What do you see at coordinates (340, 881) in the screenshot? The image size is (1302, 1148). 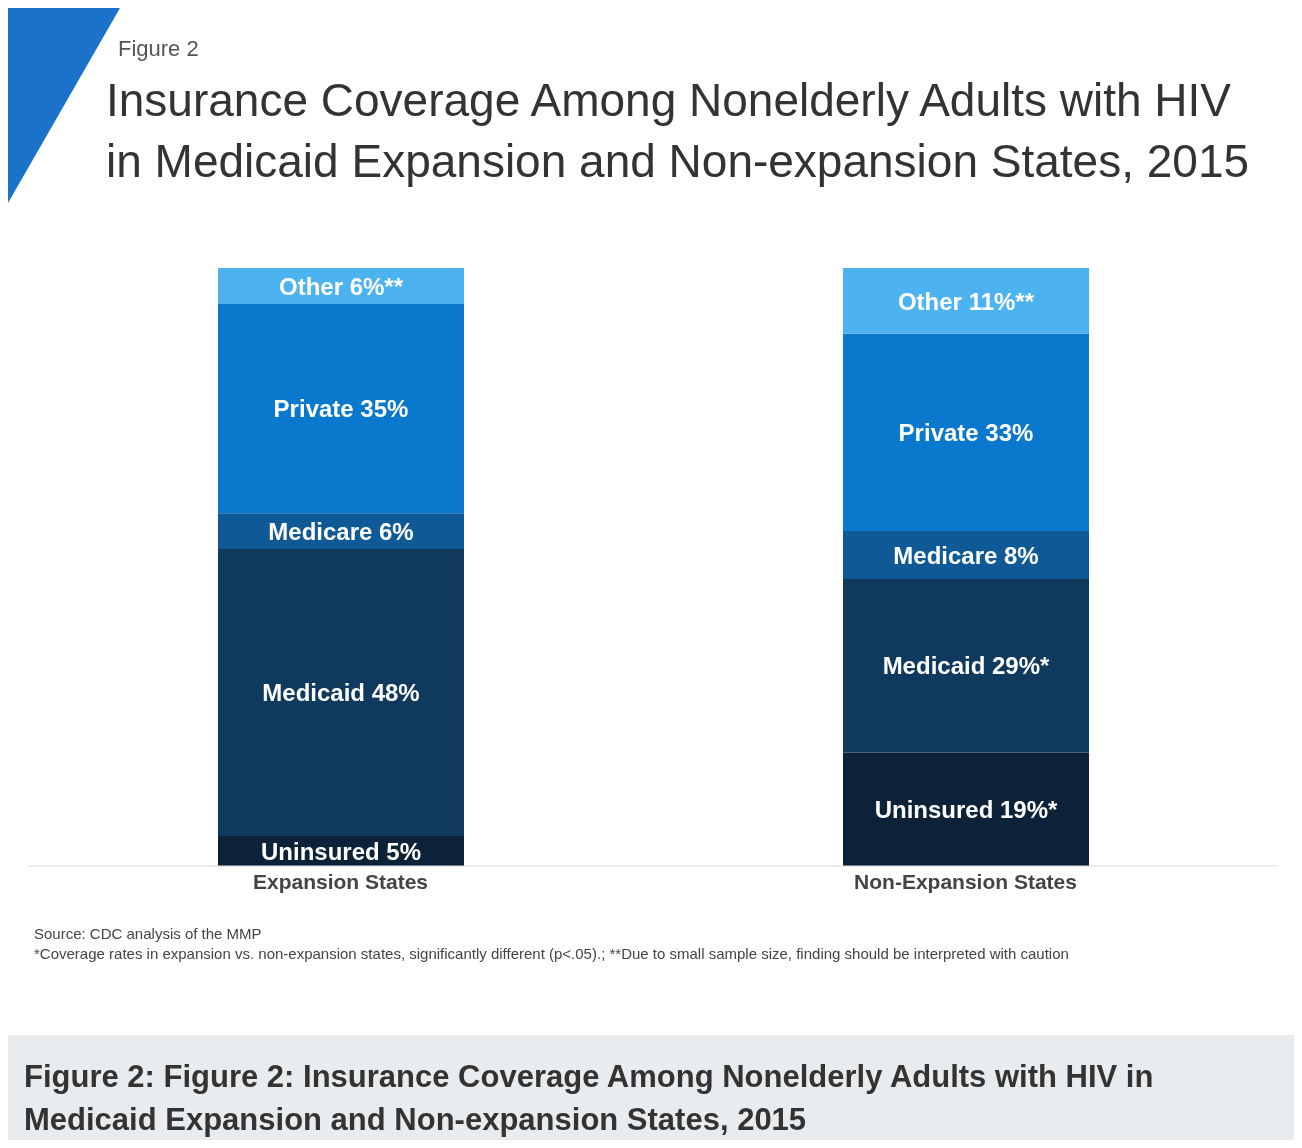 I see `x-tick-label: Expansion States` at bounding box center [340, 881].